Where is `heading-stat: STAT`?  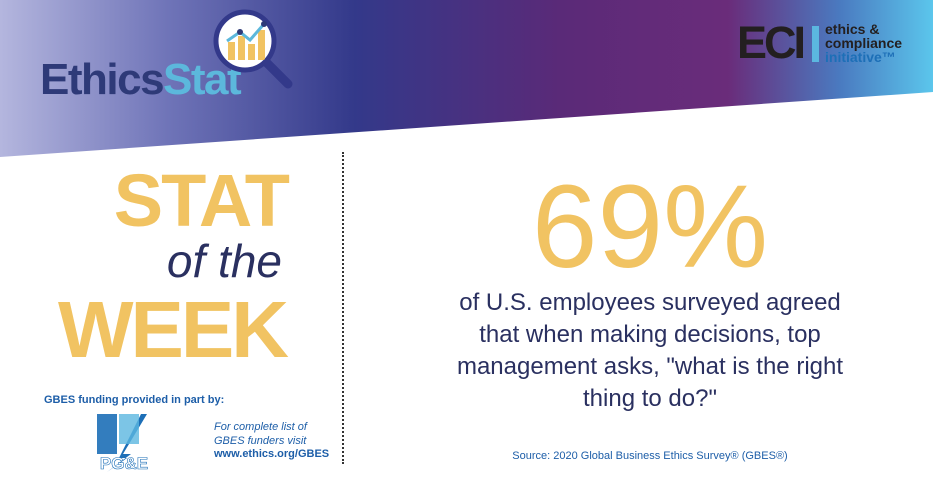 heading-stat: STAT is located at coordinates (201, 200).